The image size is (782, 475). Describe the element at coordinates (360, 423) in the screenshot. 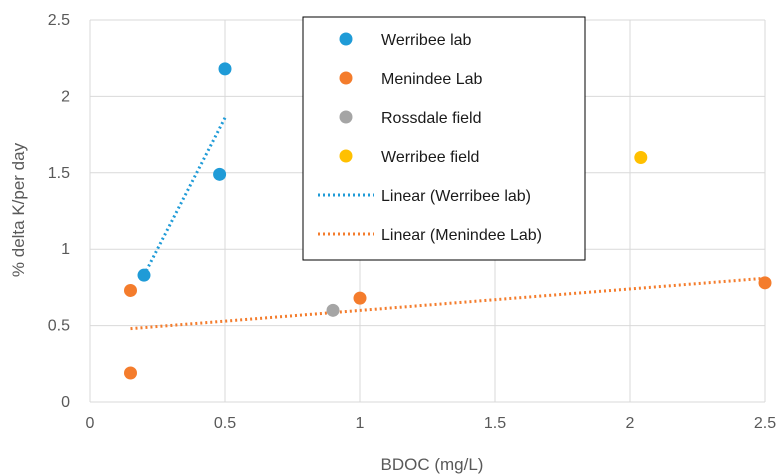

I see `x-tick-label: 1` at that location.